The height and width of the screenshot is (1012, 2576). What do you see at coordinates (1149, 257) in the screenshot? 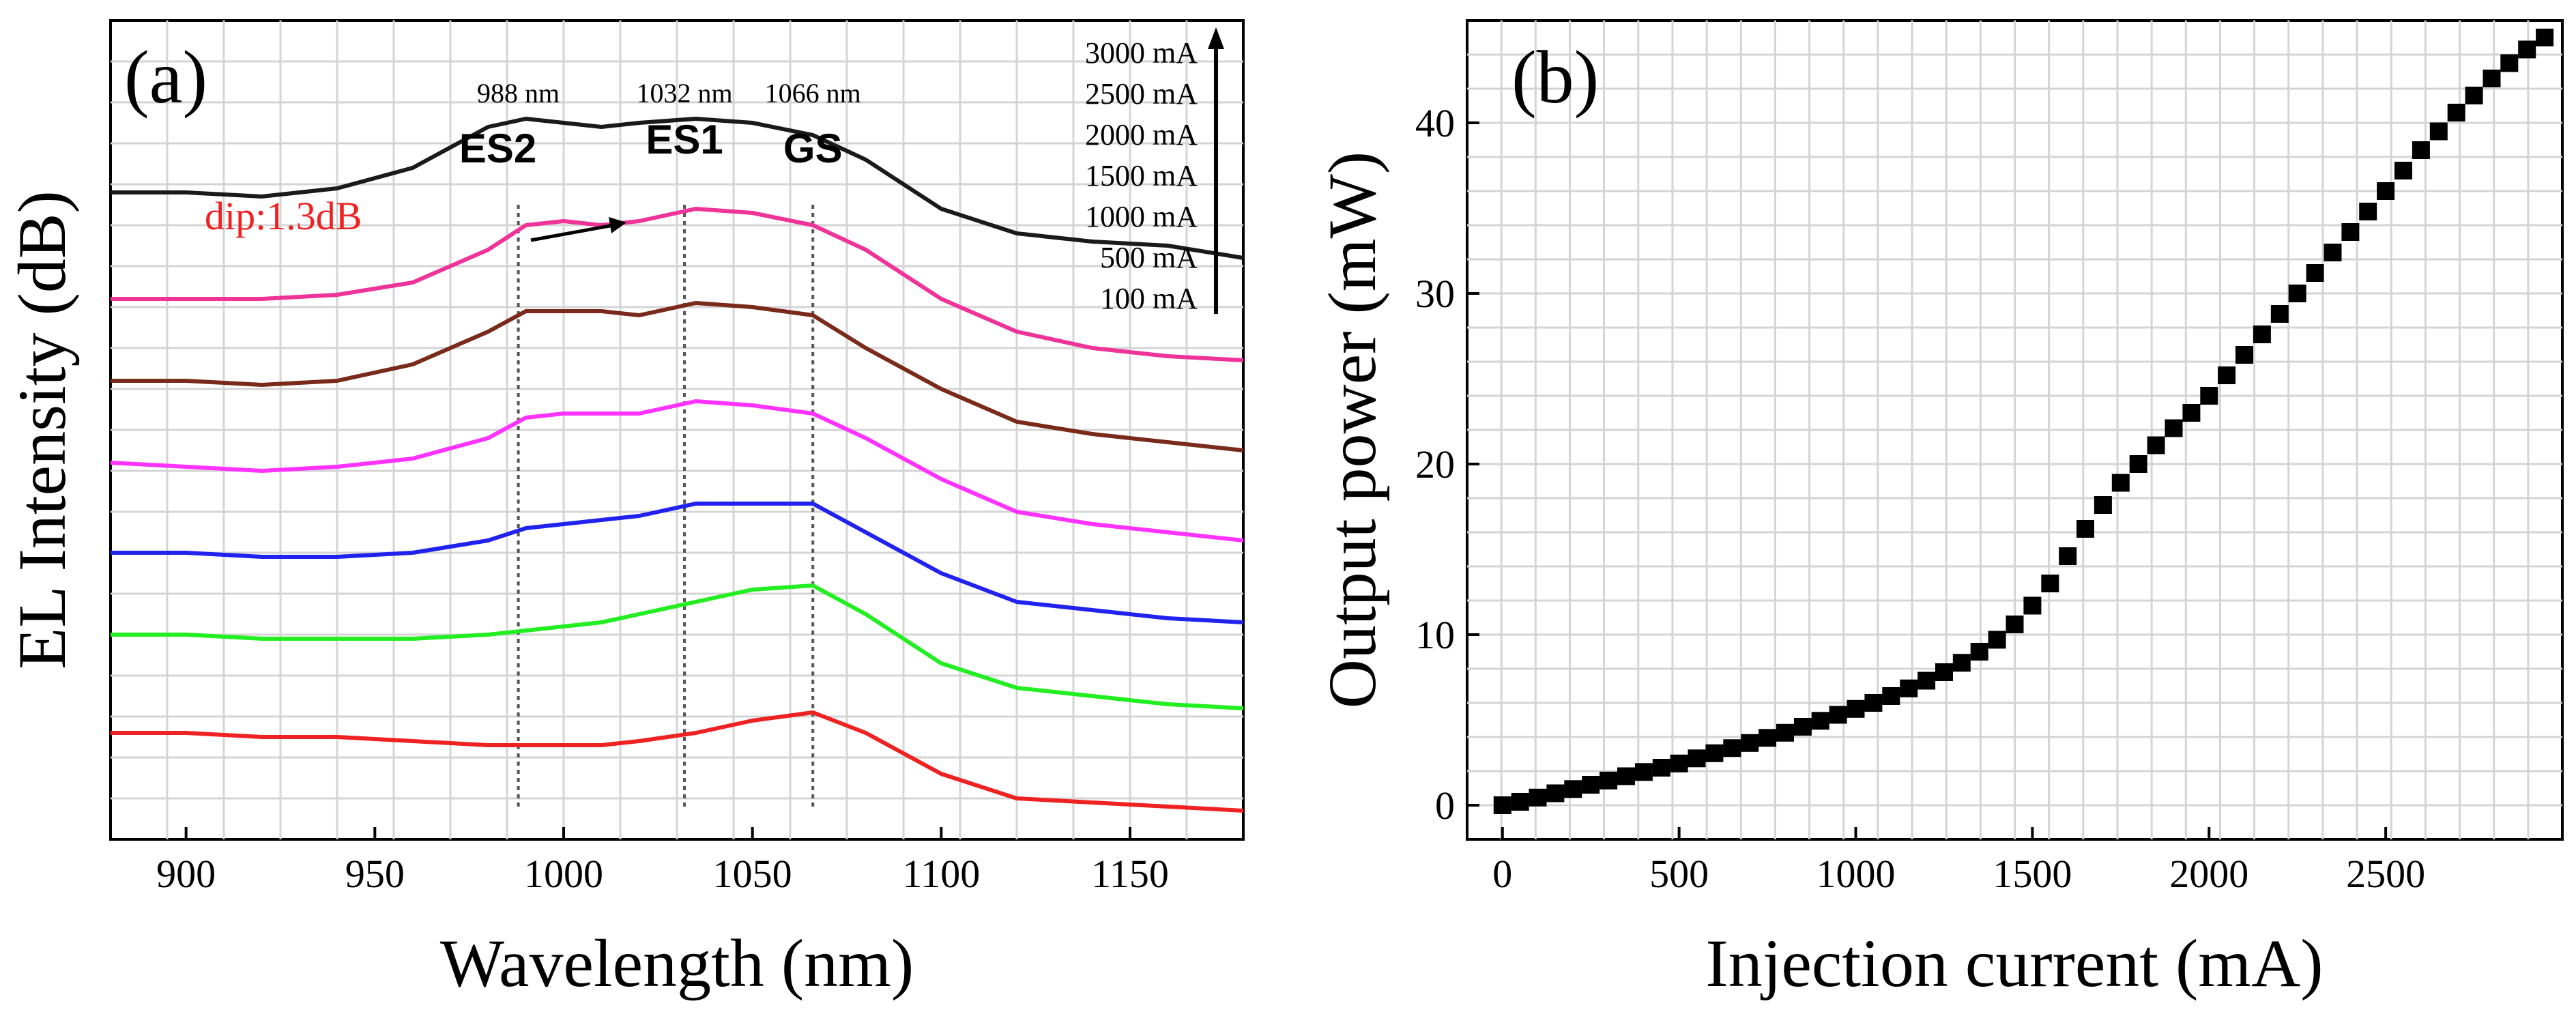
I see `legend-entry: 500 mA` at bounding box center [1149, 257].